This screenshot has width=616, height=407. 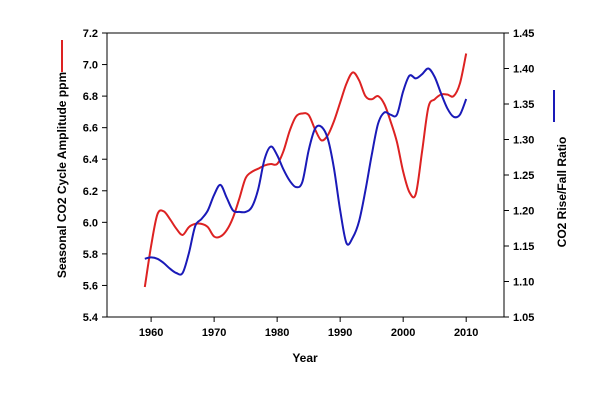 I want to click on right-axis-title: CO2 Rise/Fall Ratio, so click(x=562, y=192).